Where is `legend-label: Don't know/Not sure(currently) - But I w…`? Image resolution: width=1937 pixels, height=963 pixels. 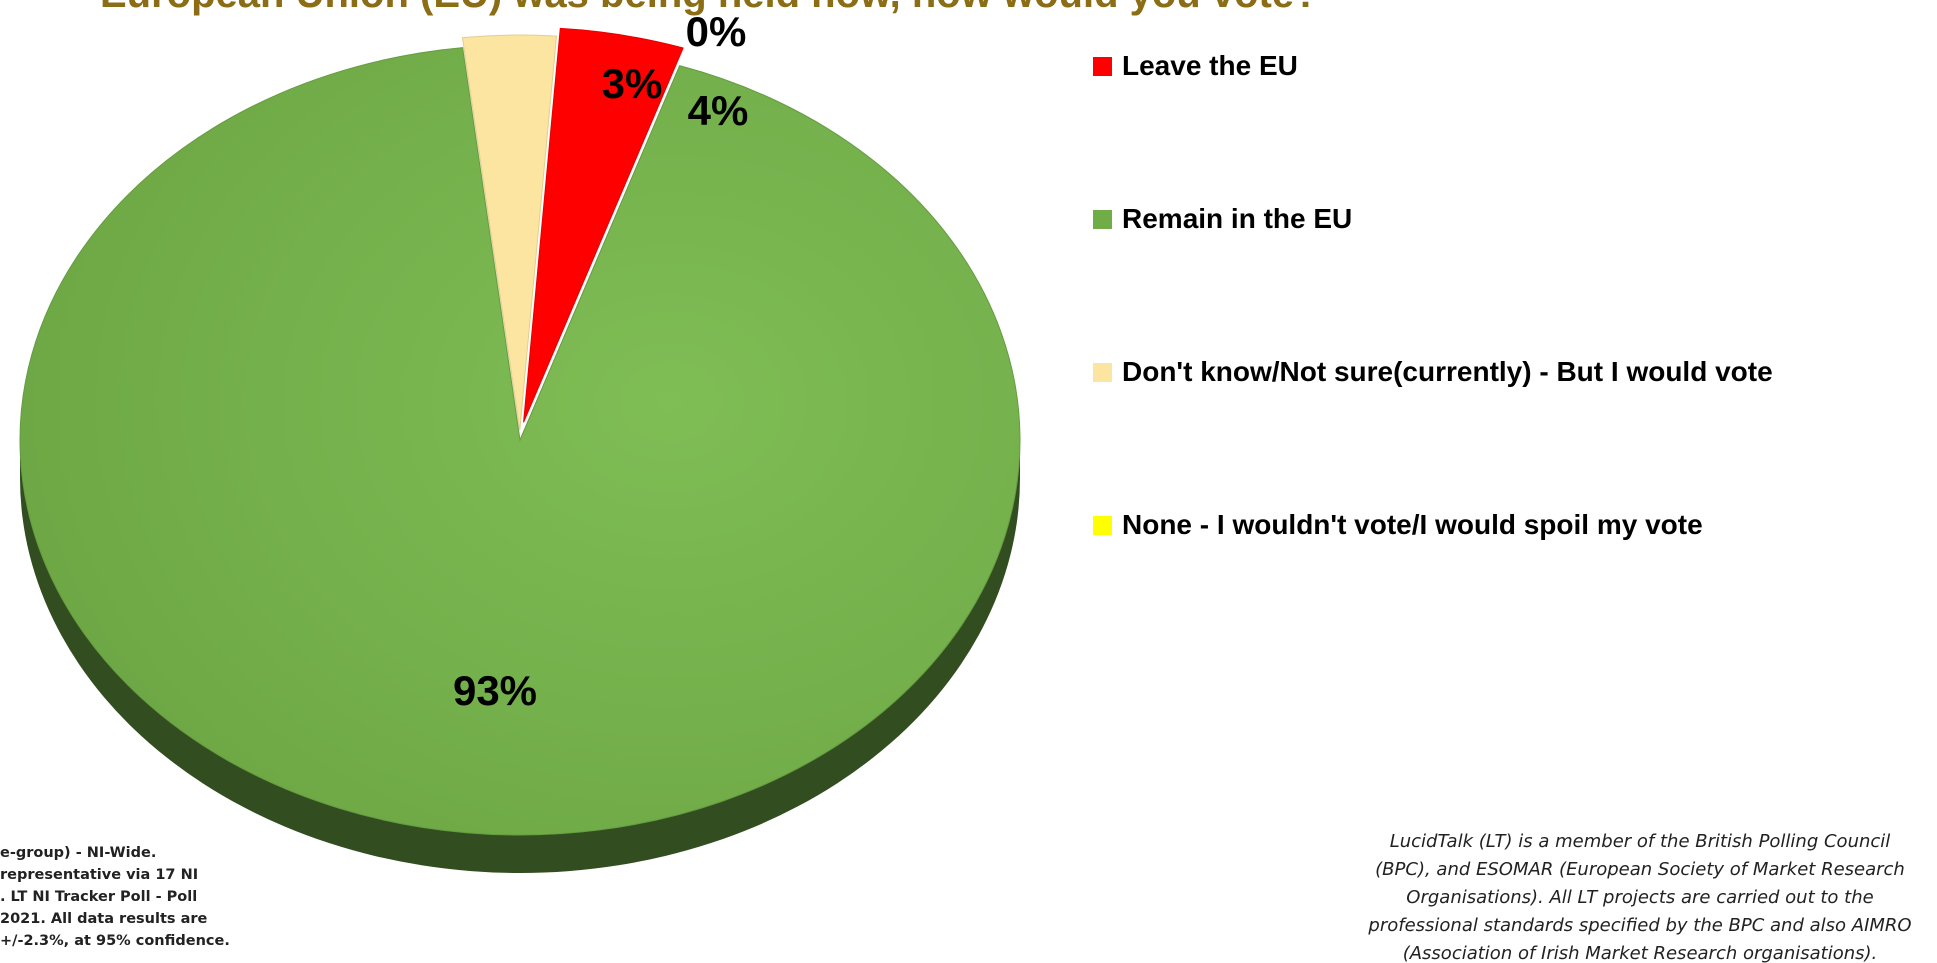 legend-label: Don't know/Not sure(currently) - But I w… is located at coordinates (1447, 371).